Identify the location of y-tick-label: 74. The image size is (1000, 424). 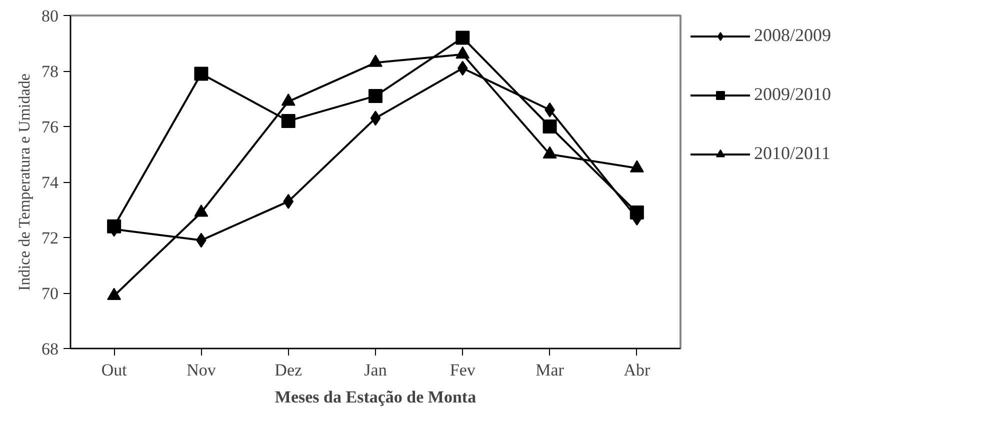
(50, 182).